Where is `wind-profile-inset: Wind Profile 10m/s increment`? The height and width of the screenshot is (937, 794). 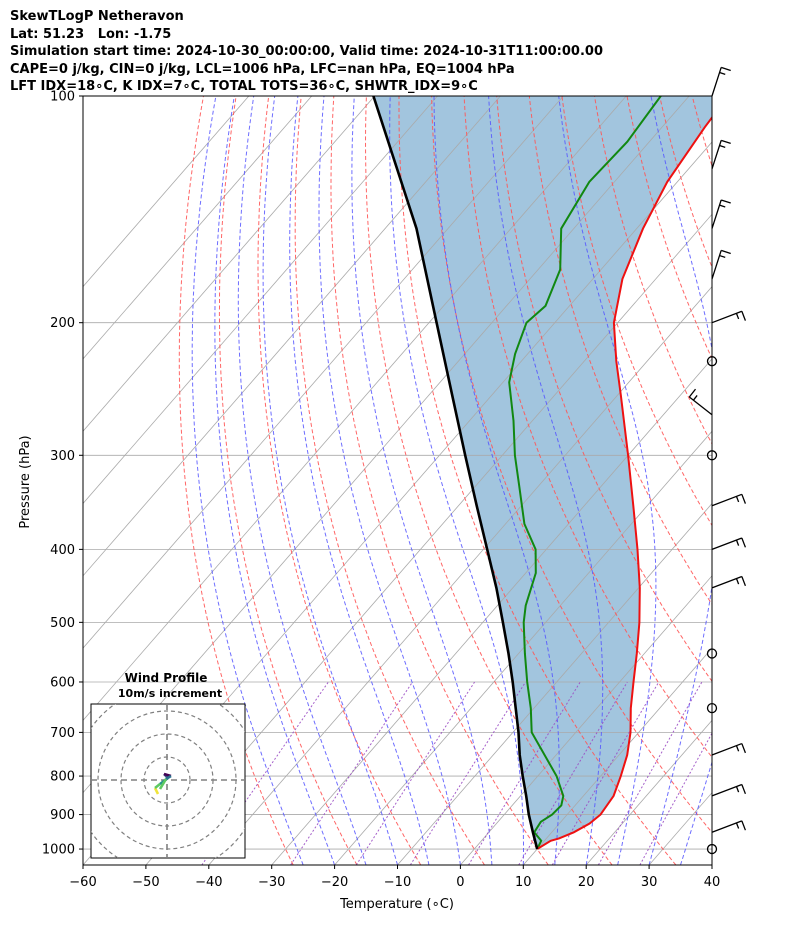 wind-profile-inset: Wind Profile 10m/s increment is located at coordinates (168, 765).